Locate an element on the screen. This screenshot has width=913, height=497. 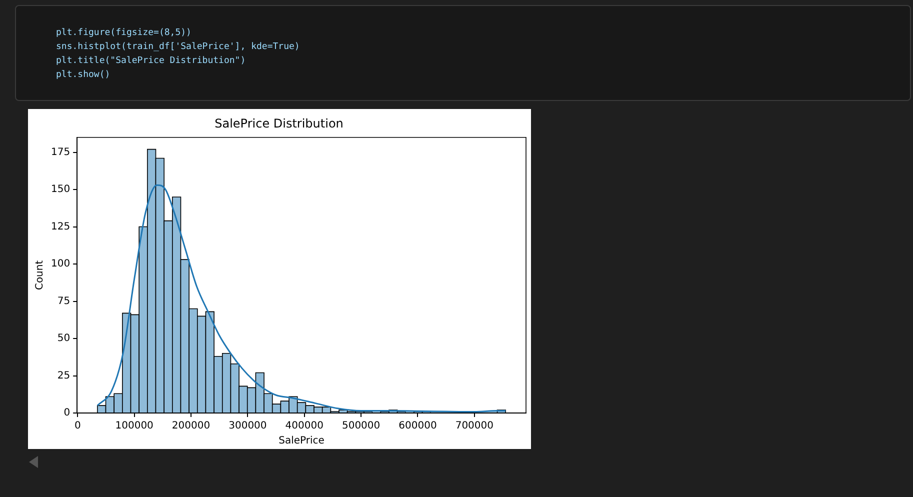
y-axis-title: Count is located at coordinates (40, 275).